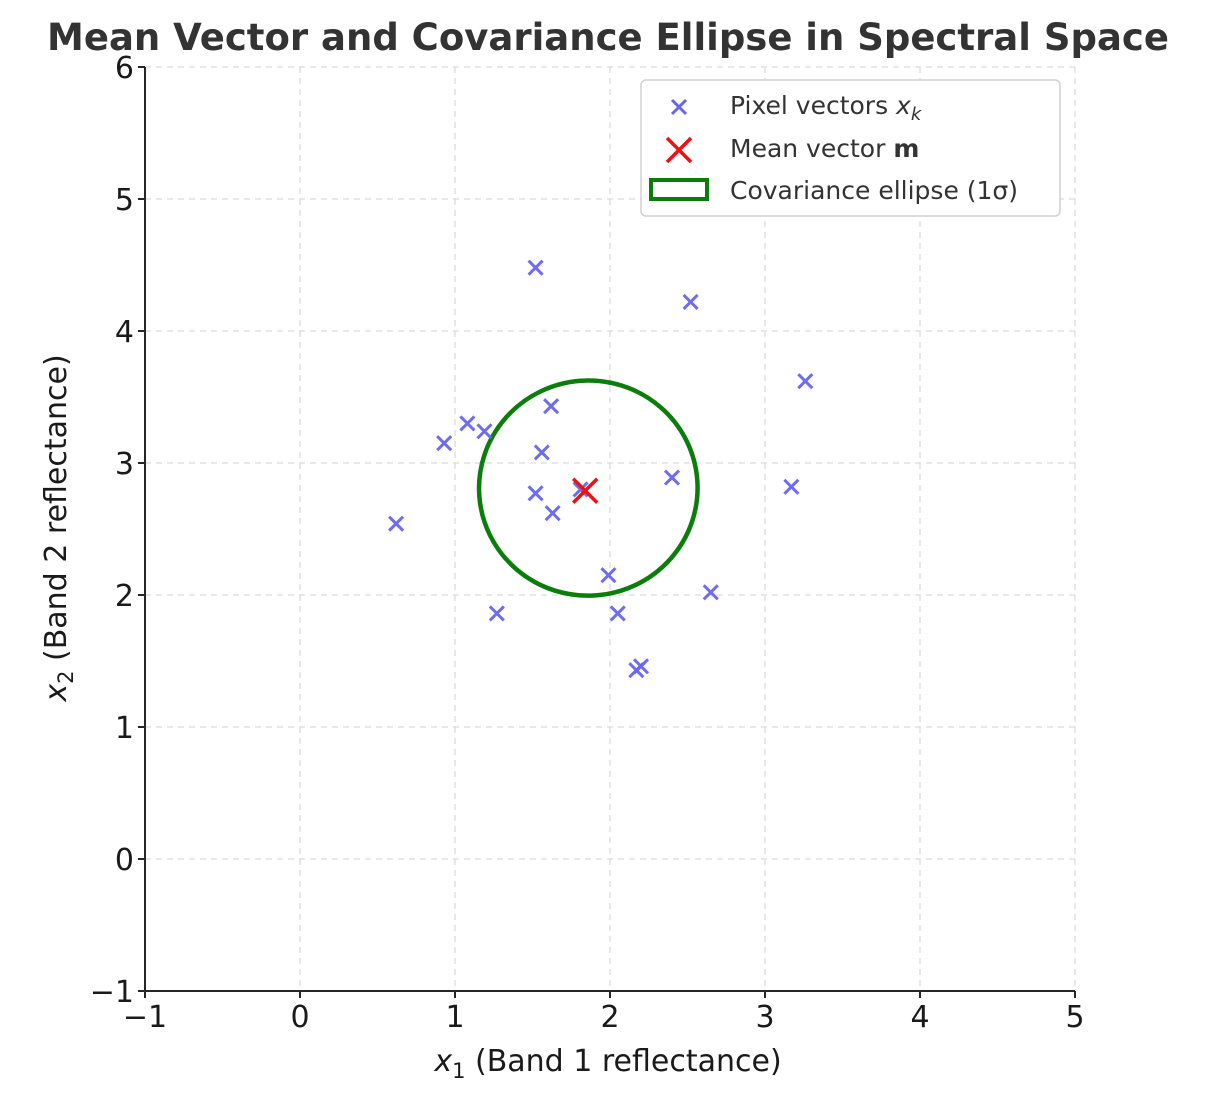 This screenshot has width=1217, height=1100. I want to click on pixel-vector-points, so click(601, 469).